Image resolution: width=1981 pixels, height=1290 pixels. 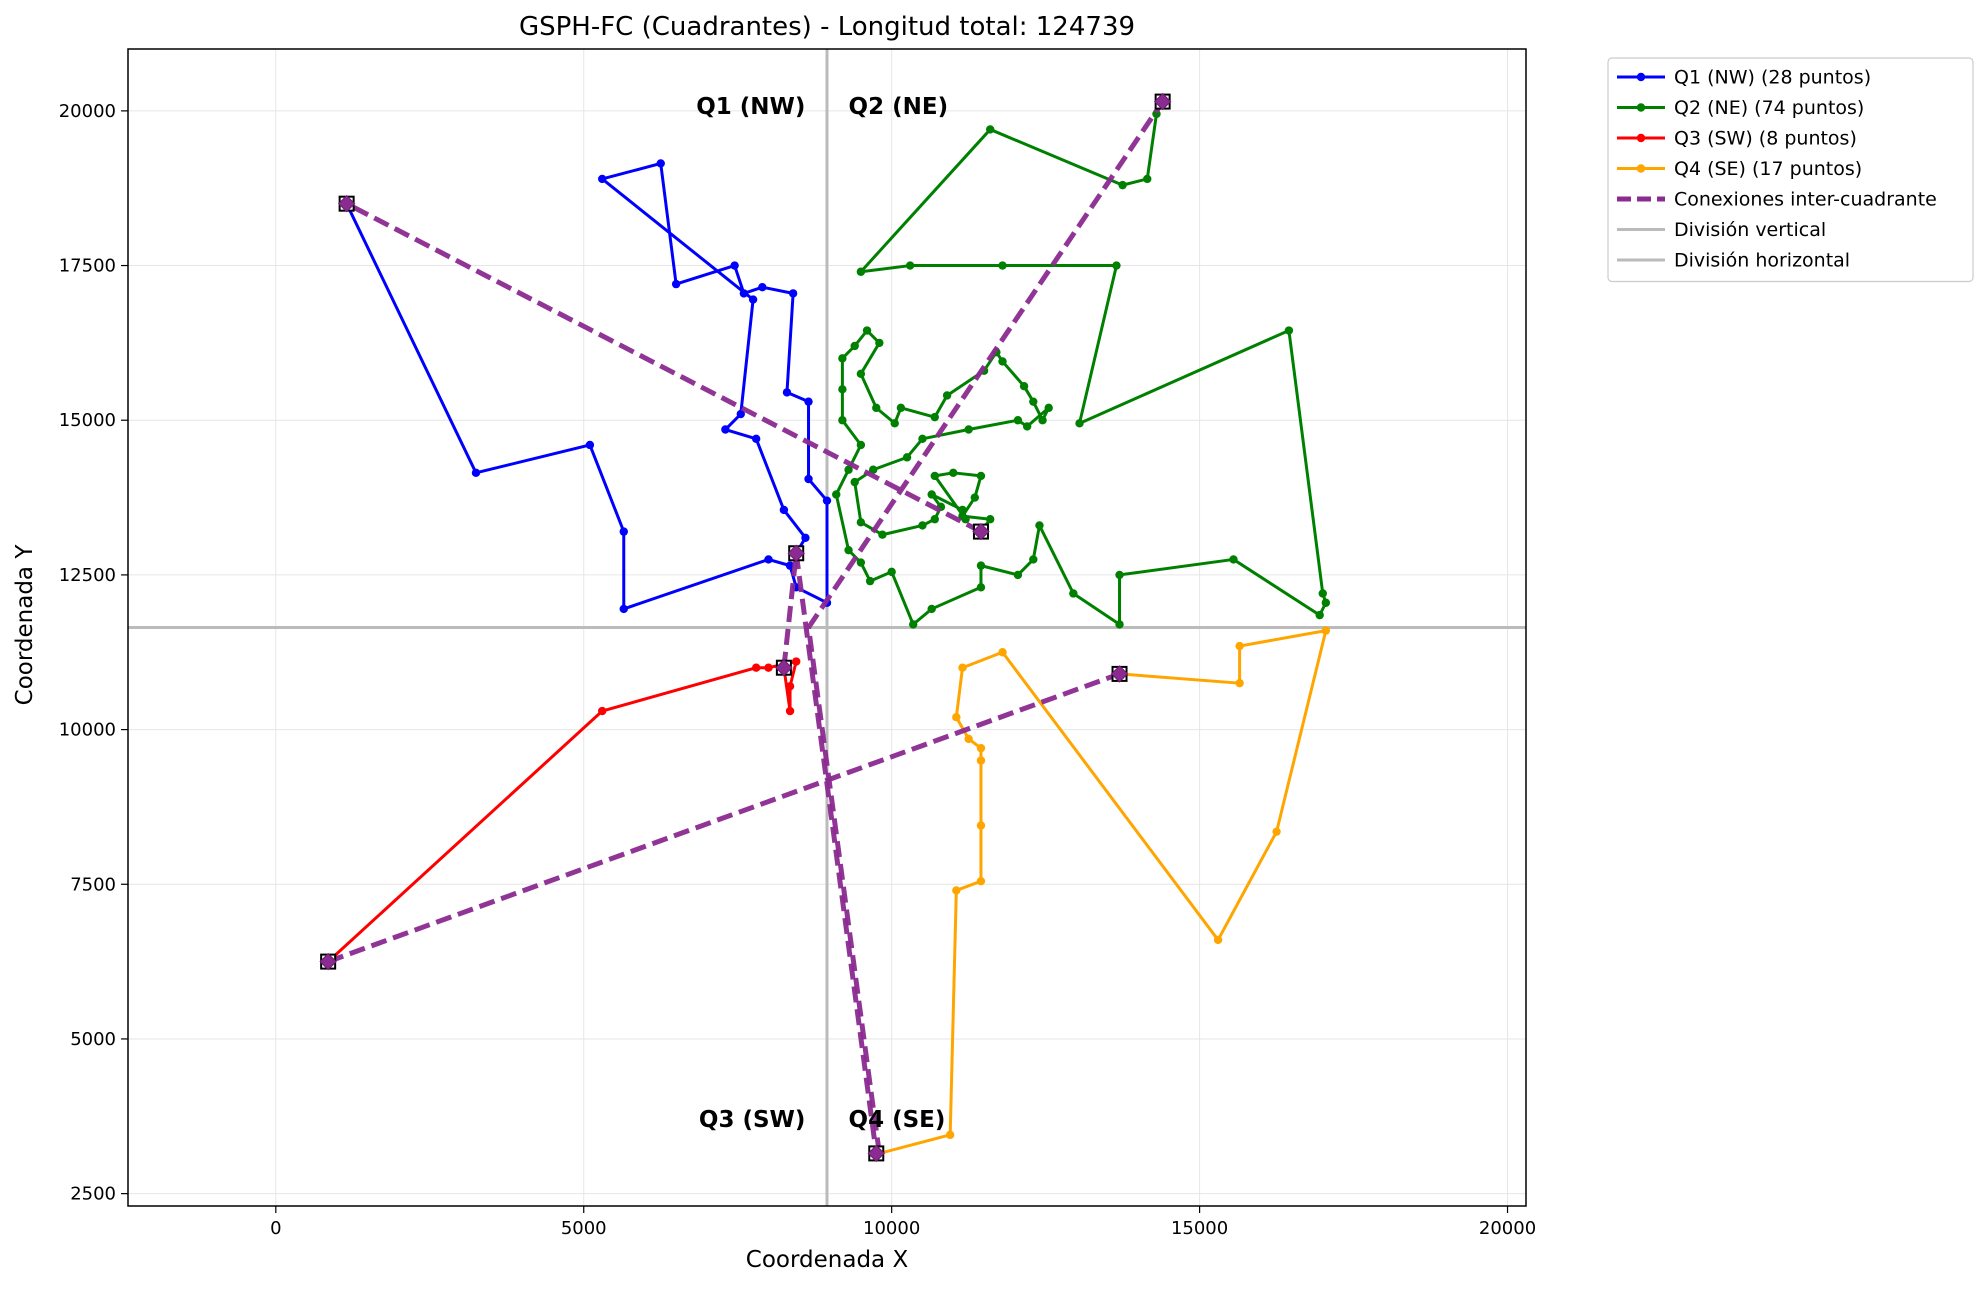 What do you see at coordinates (1765, 139) in the screenshot?
I see `legend-entry-label: Q3 (SW) (8 puntos)` at bounding box center [1765, 139].